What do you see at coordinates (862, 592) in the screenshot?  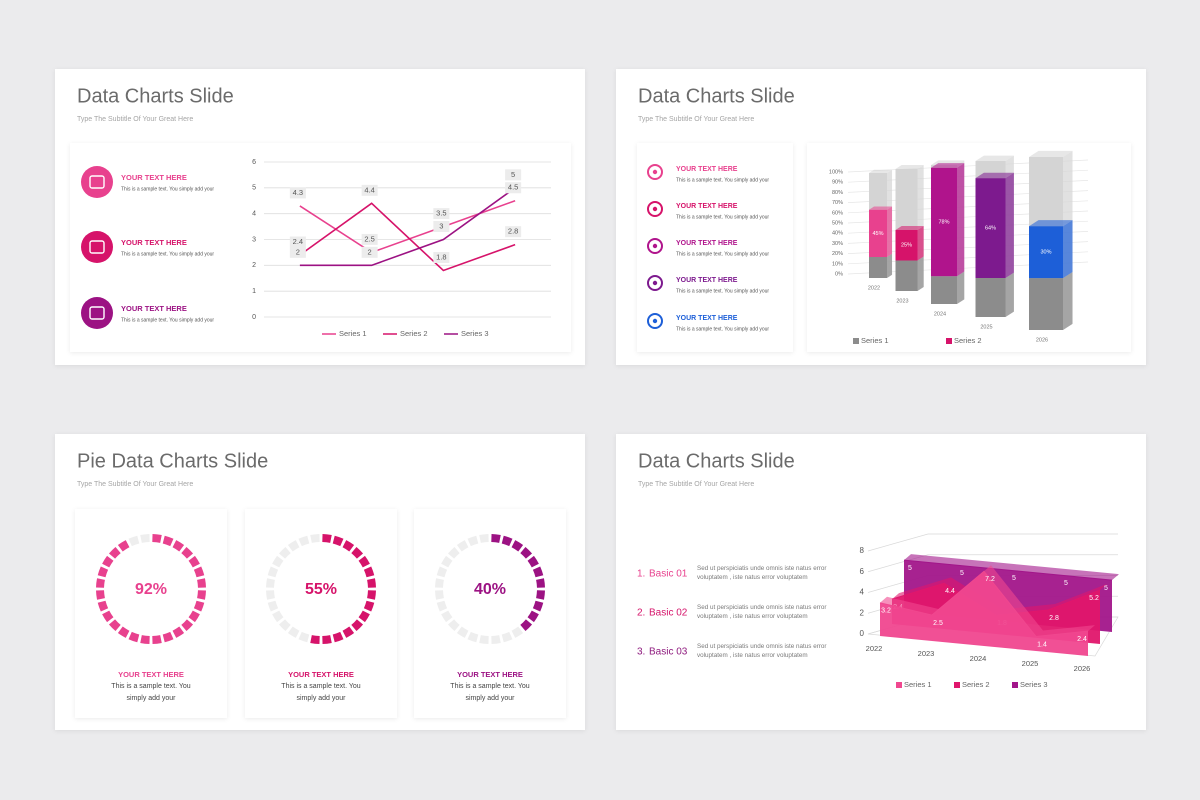 I see `y-tick-label: 4` at bounding box center [862, 592].